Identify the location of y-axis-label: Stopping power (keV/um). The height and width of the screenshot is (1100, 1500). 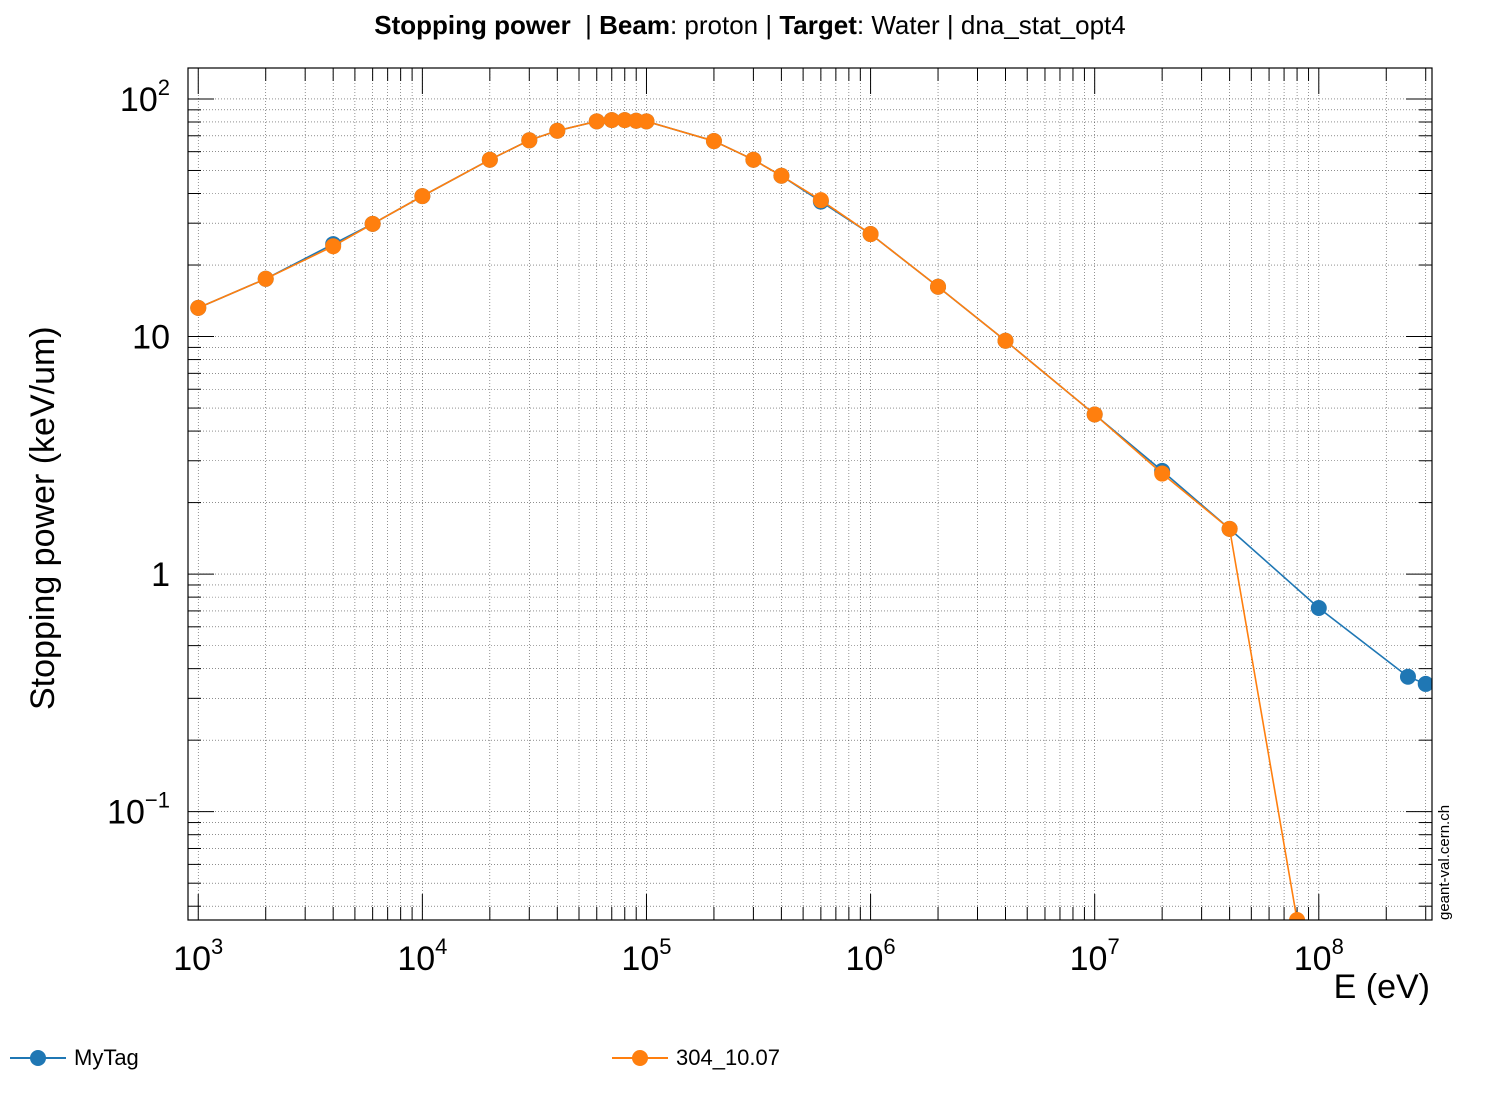
(43, 518).